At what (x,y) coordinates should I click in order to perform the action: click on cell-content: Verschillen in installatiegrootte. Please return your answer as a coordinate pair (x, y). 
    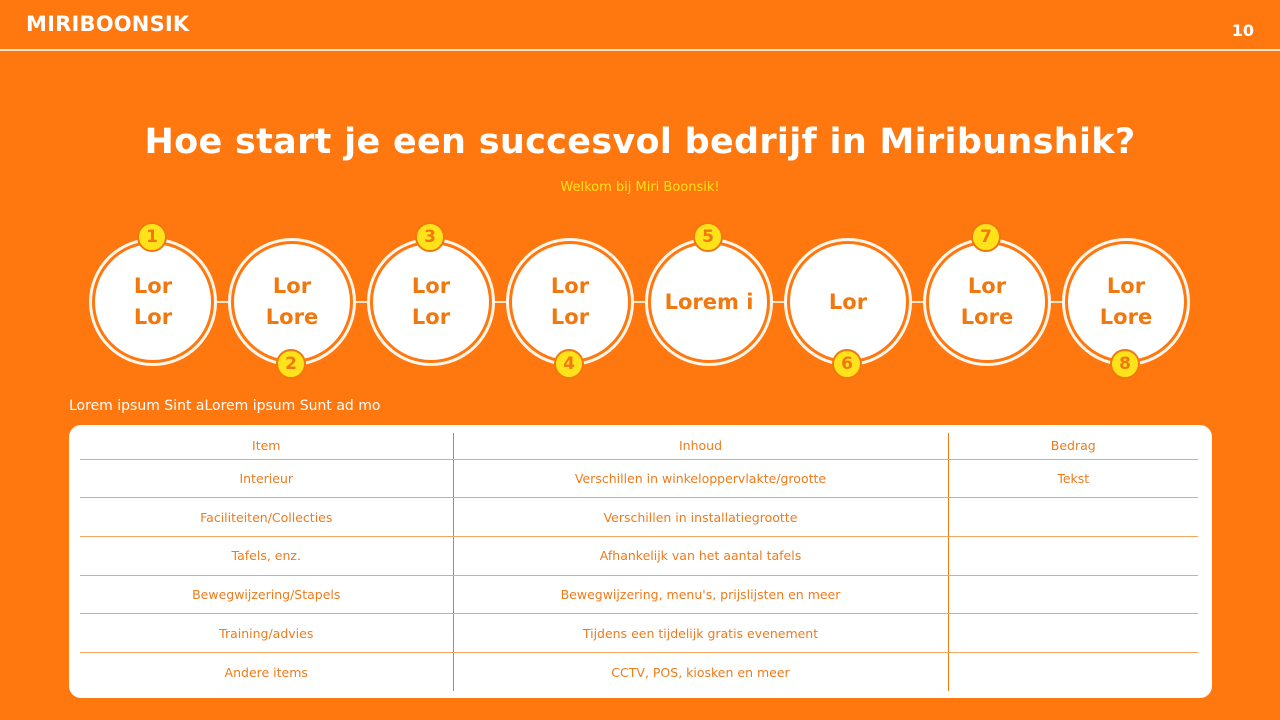
    Looking at the image, I should click on (701, 517).